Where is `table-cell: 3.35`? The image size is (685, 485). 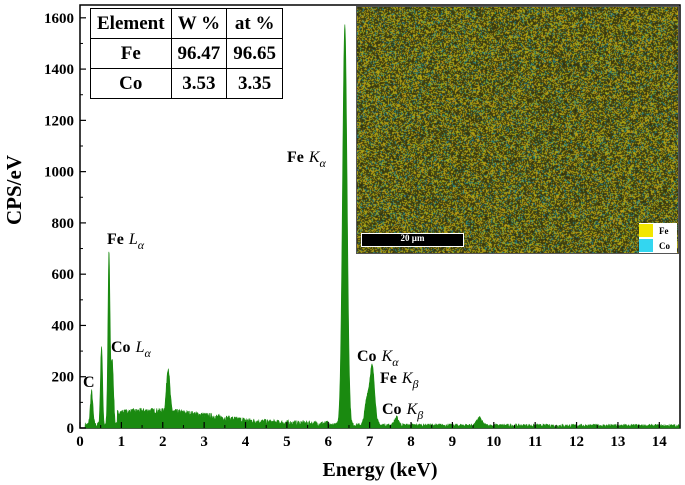
table-cell: 3.35 is located at coordinates (255, 83).